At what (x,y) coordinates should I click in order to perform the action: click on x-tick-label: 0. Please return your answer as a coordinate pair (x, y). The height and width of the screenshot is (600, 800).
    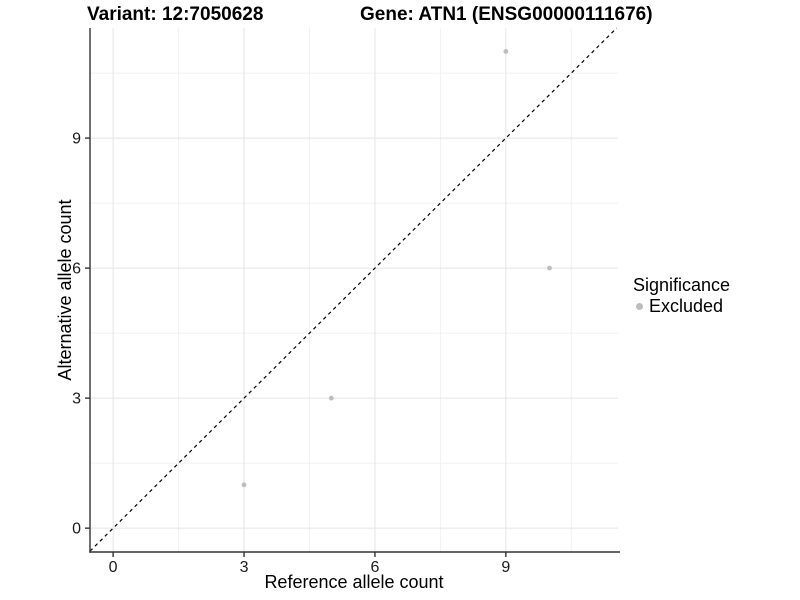
    Looking at the image, I should click on (113, 567).